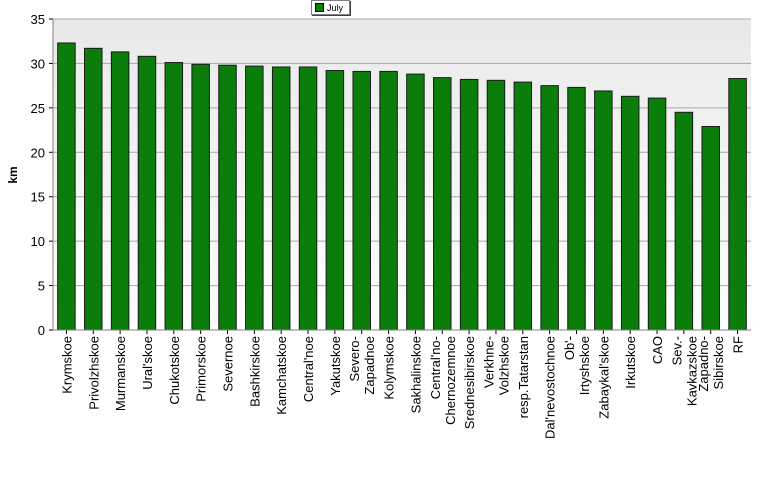 The image size is (777, 479). What do you see at coordinates (577, 365) in the screenshot?
I see `x-tick-label: Ob'-Irtyshskoe` at bounding box center [577, 365].